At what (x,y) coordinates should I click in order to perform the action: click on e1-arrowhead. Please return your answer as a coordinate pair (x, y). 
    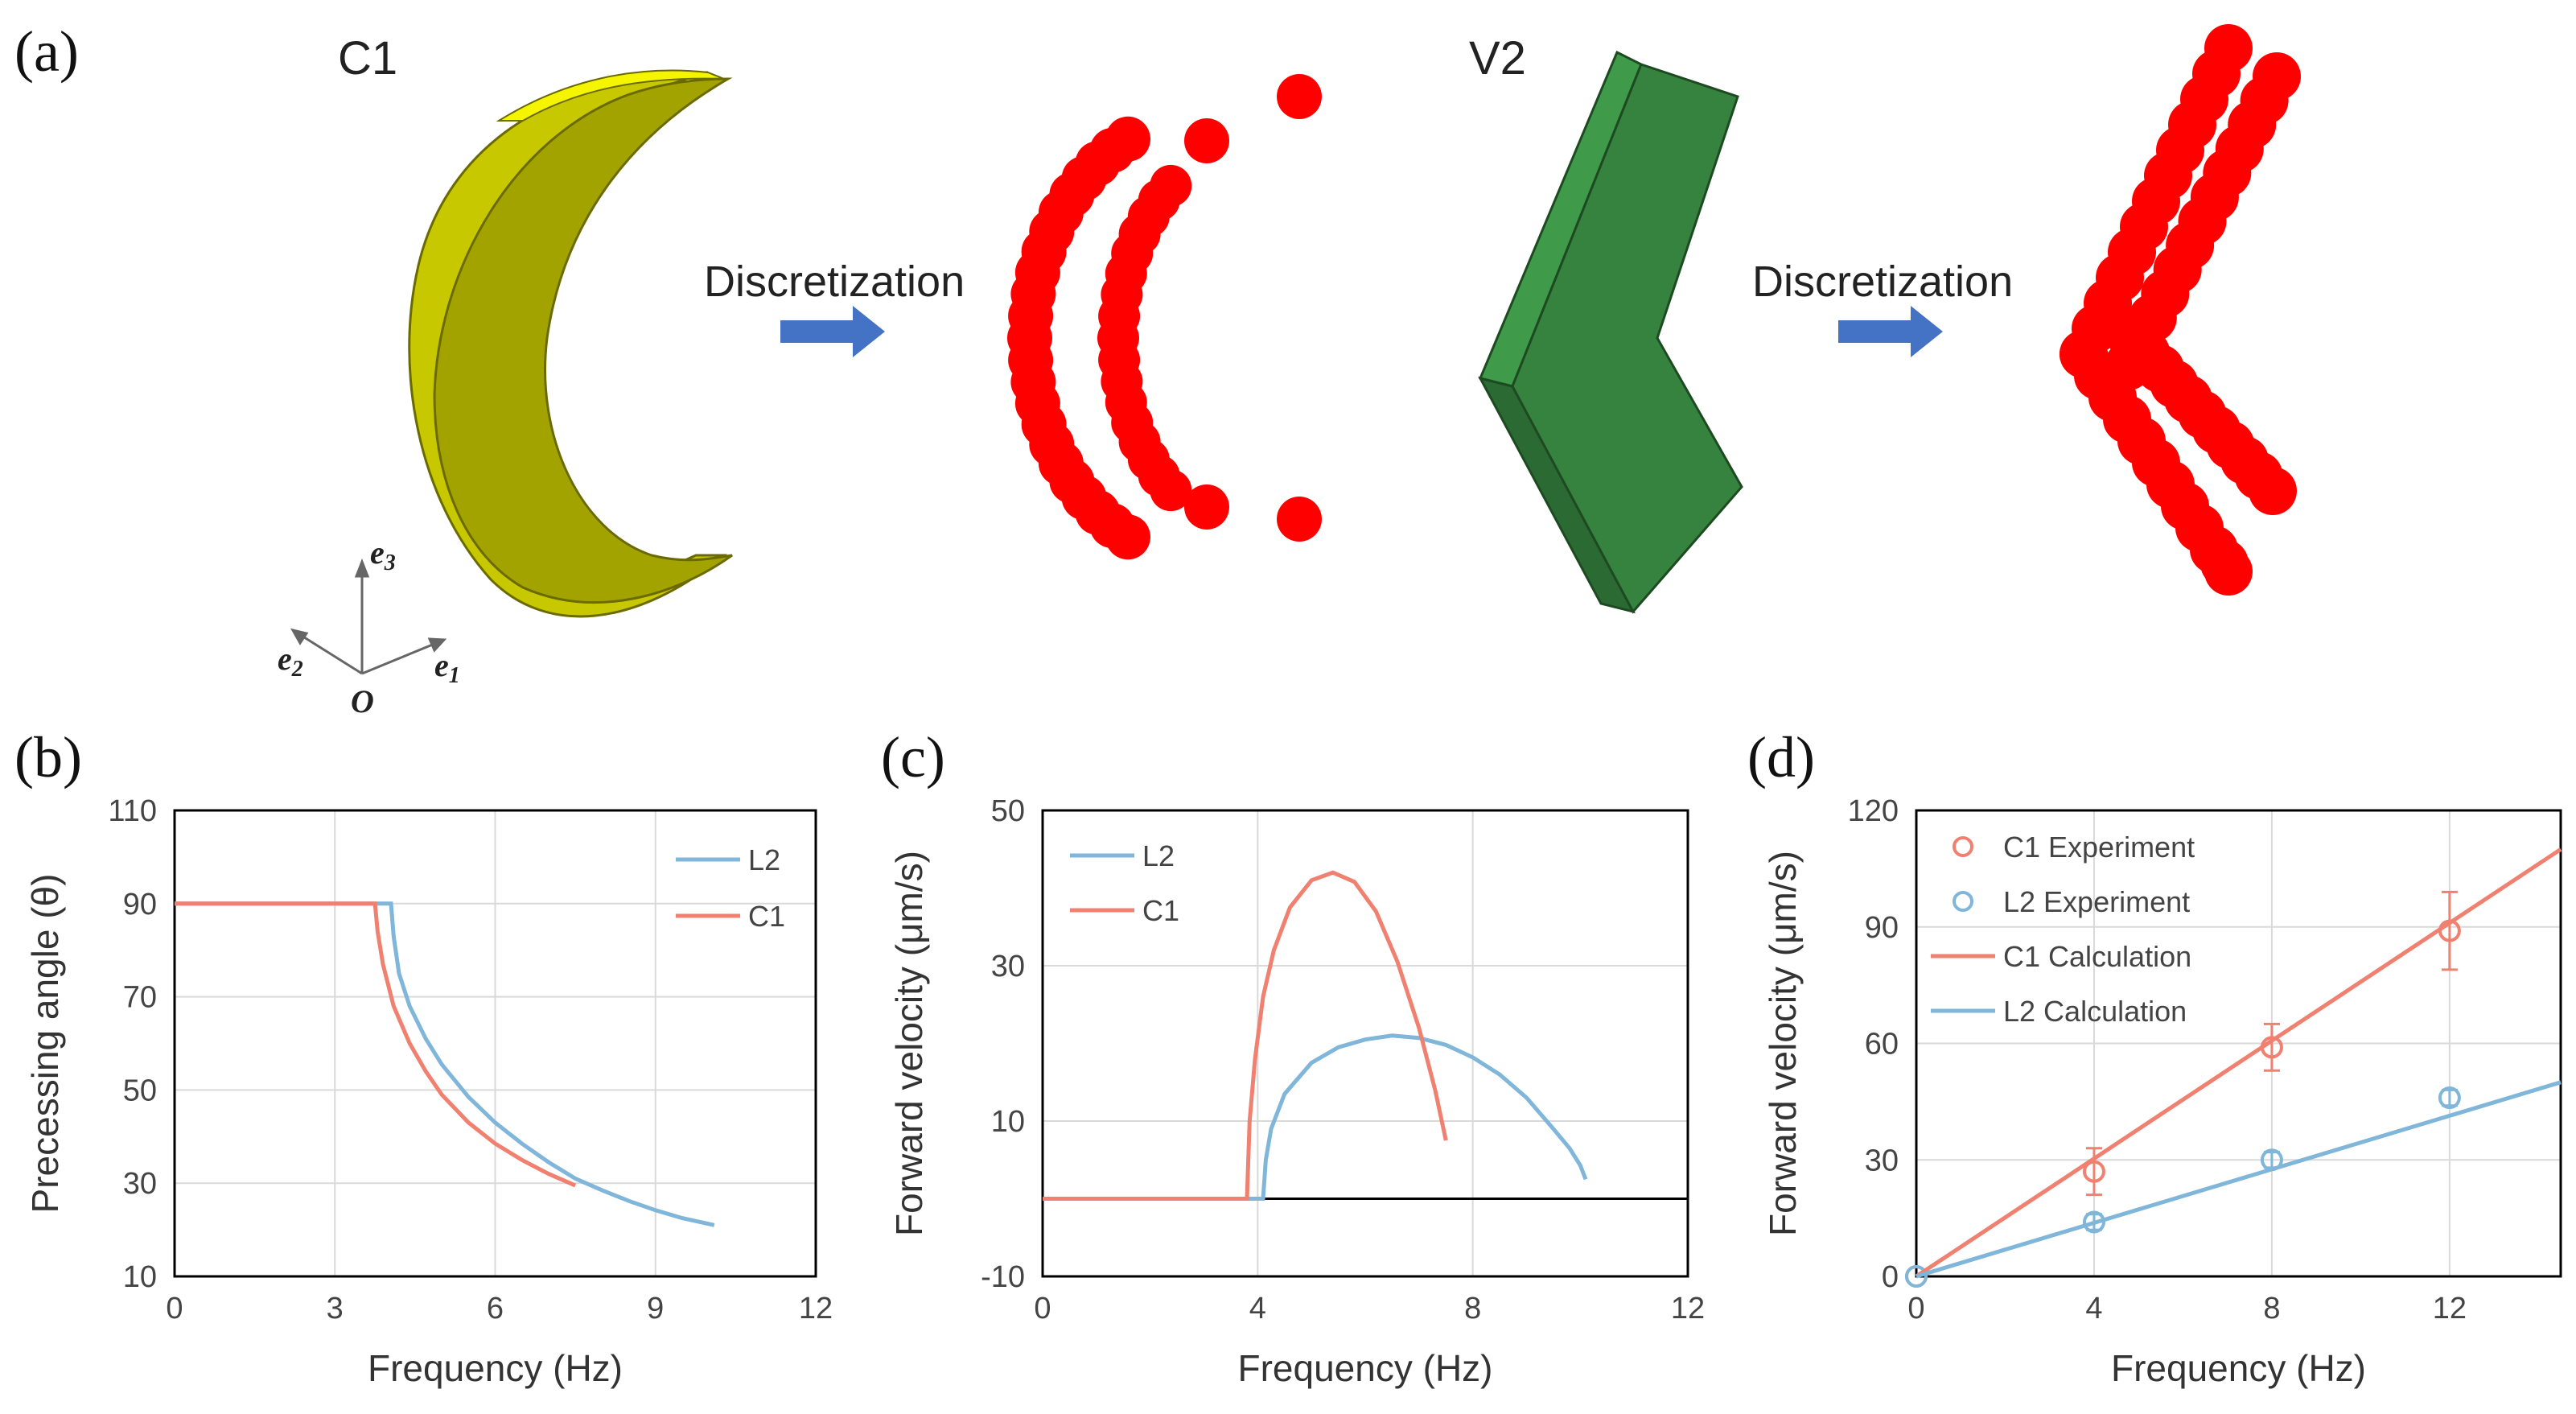
    Looking at the image, I should click on (437, 645).